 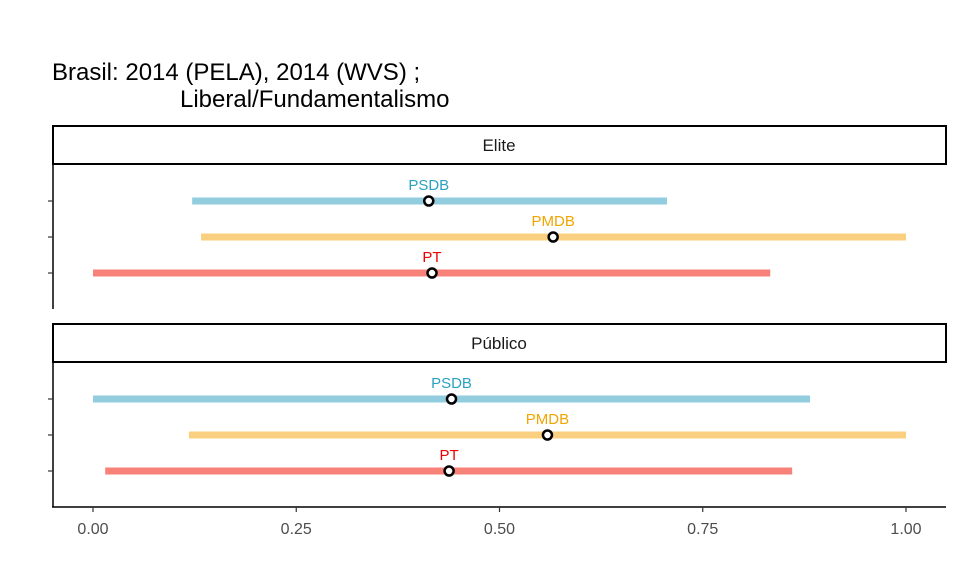 What do you see at coordinates (905, 529) in the screenshot?
I see `x-tick-label: 1.00` at bounding box center [905, 529].